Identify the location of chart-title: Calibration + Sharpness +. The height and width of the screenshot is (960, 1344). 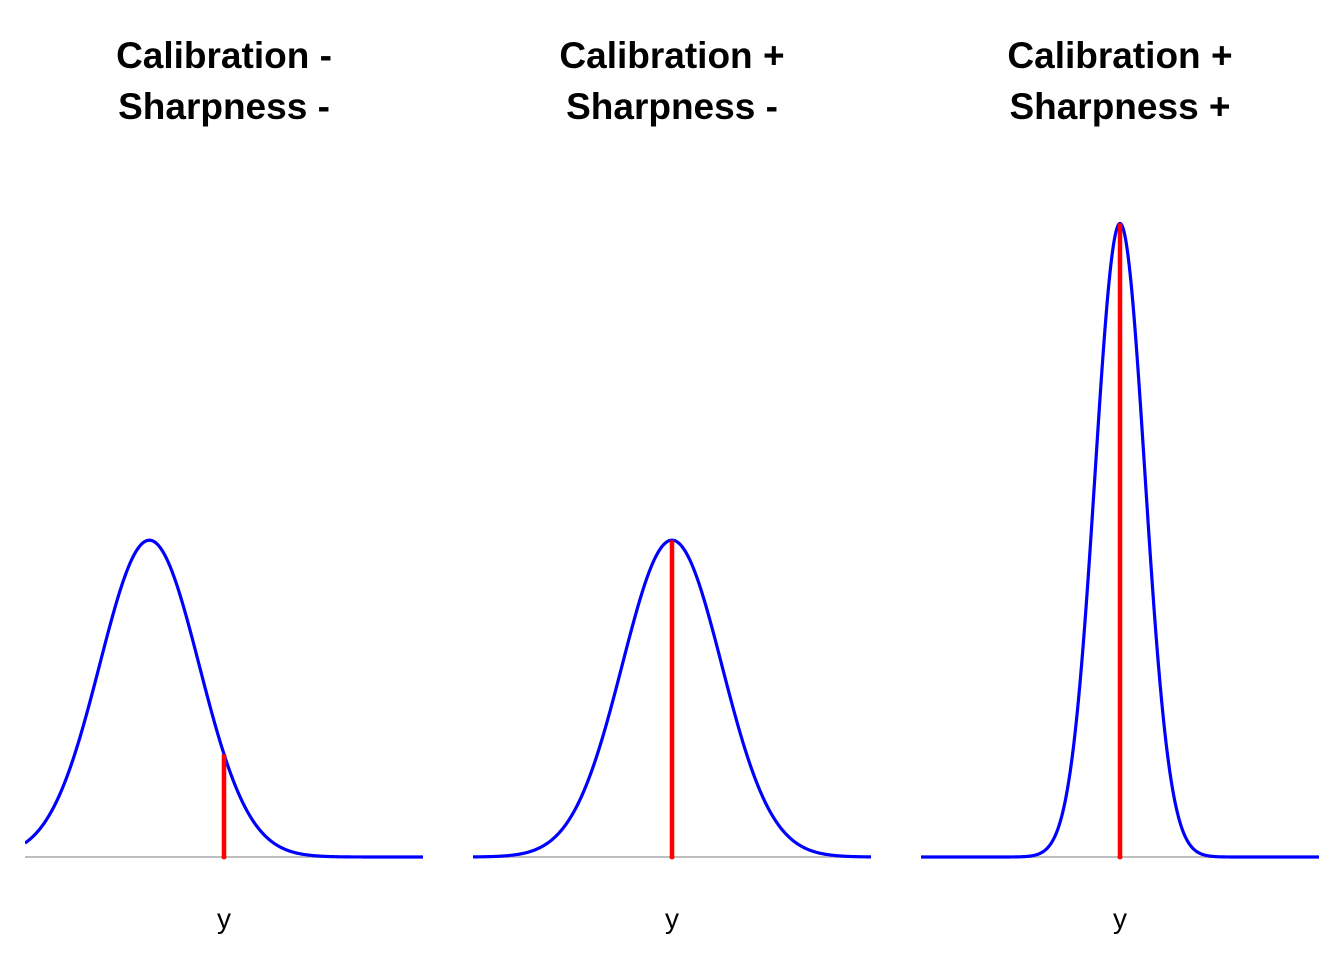
(1120, 81).